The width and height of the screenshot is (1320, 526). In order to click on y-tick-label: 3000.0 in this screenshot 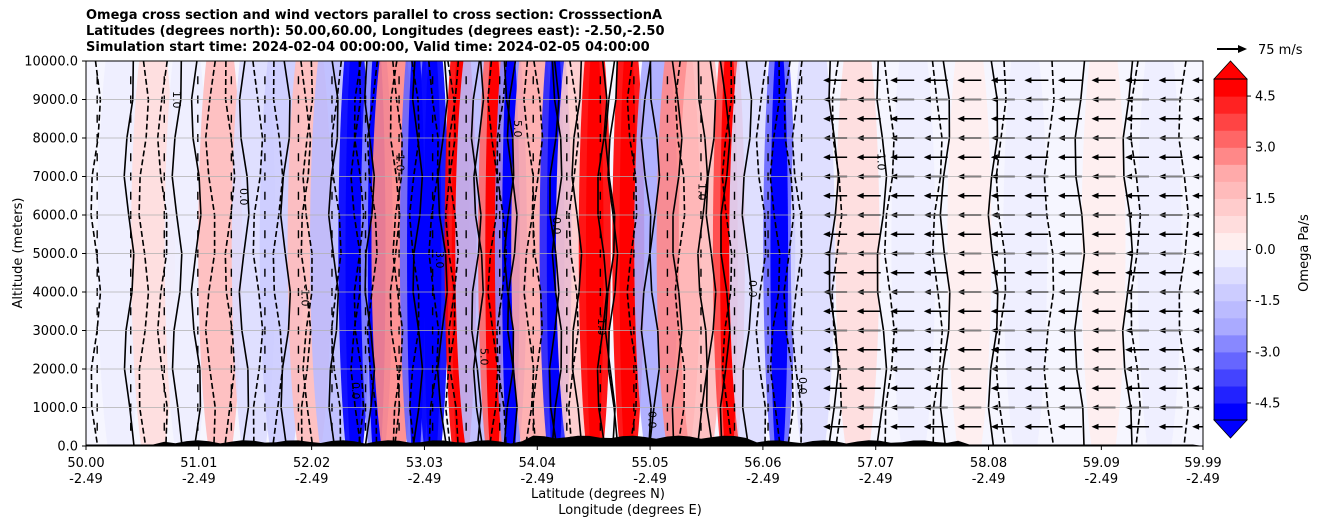, I will do `click(56, 331)`.